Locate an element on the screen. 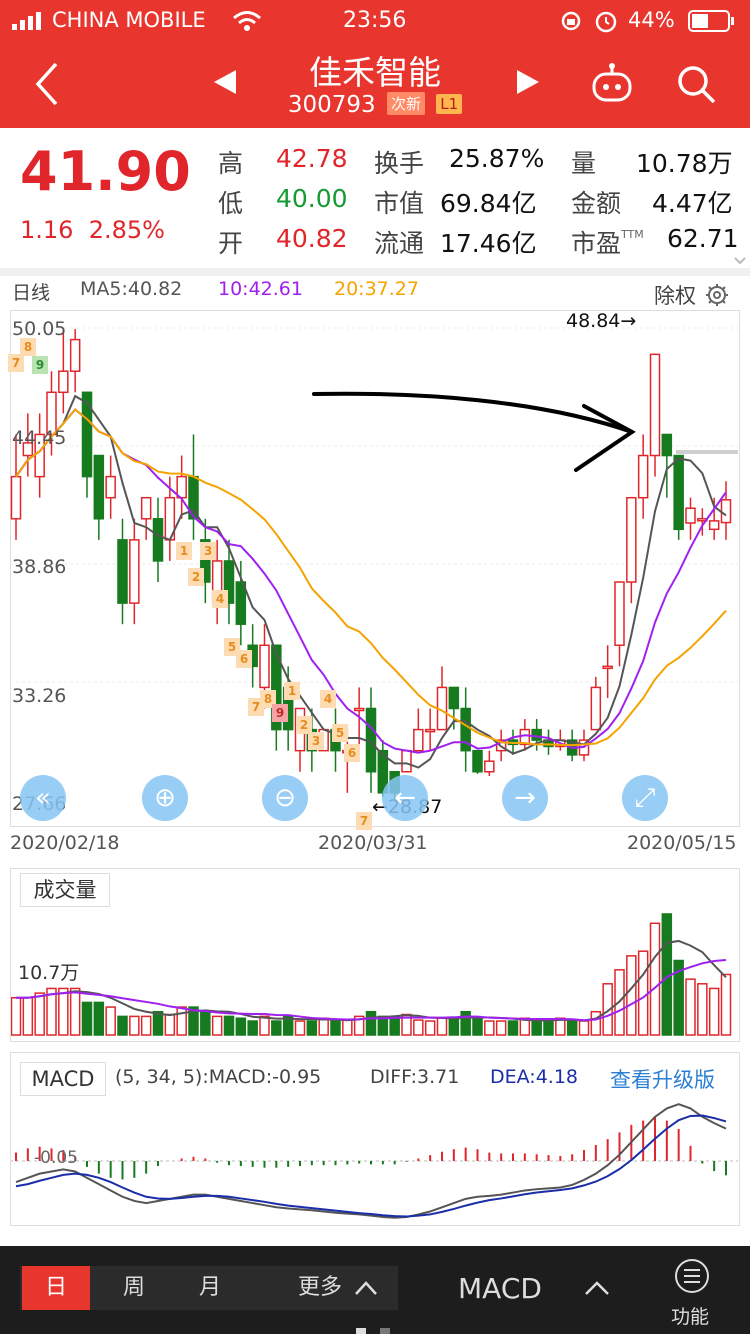 Image resolution: width=750 pixels, height=1334 pixels. function-label: 功能 is located at coordinates (690, 1317).